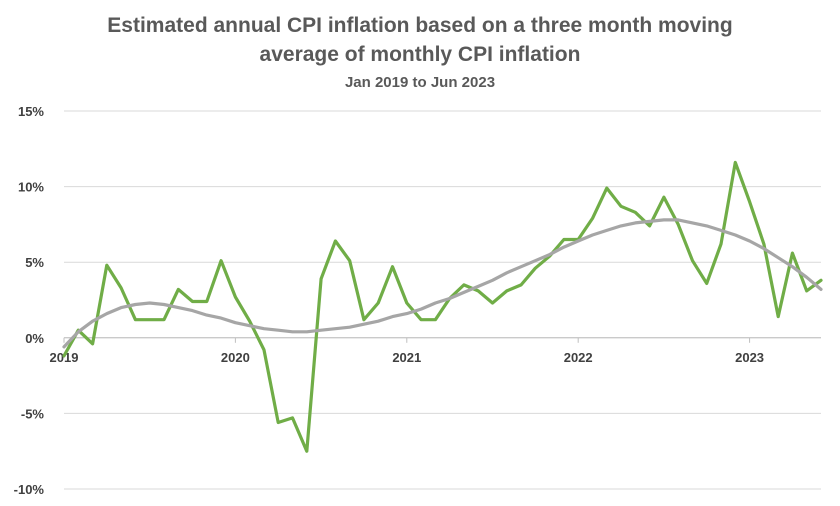 The width and height of the screenshot is (840, 506). What do you see at coordinates (420, 54) in the screenshot?
I see `chart-title-line-2: average of monthly CPI inflation` at bounding box center [420, 54].